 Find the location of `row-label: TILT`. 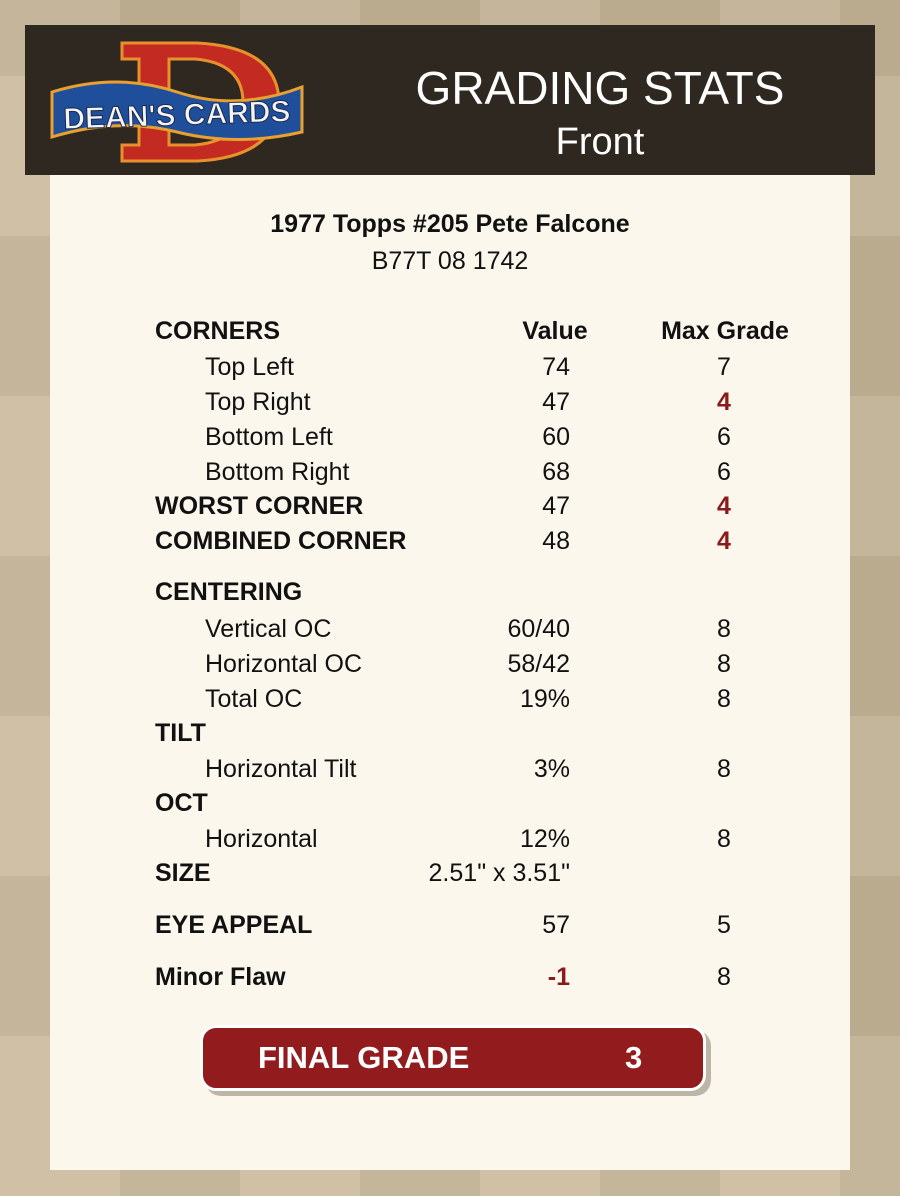

row-label: TILT is located at coordinates (180, 733).